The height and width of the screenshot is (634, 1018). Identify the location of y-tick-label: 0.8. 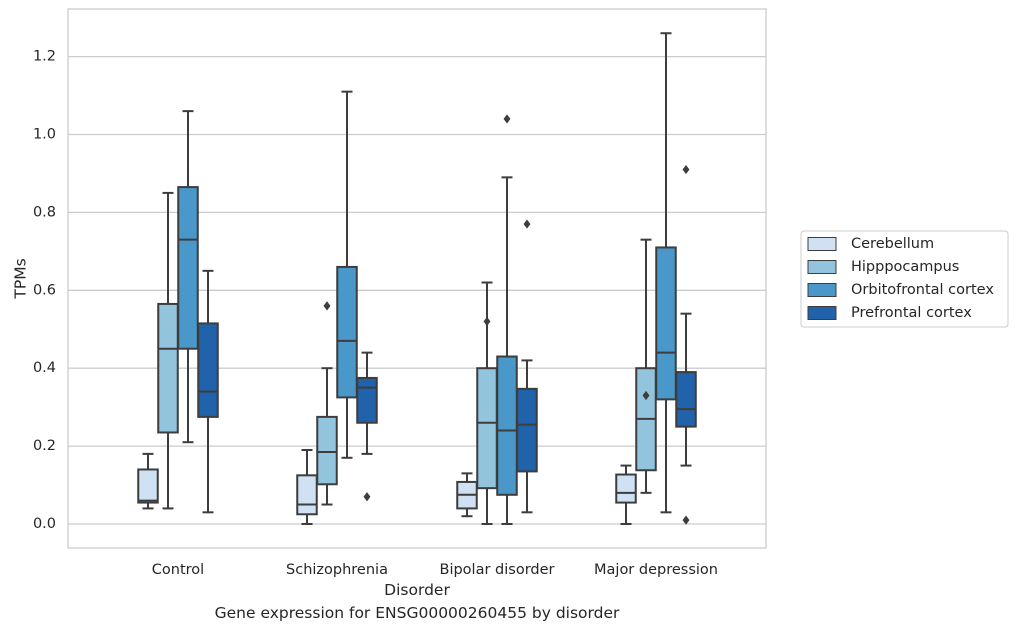
(44, 212).